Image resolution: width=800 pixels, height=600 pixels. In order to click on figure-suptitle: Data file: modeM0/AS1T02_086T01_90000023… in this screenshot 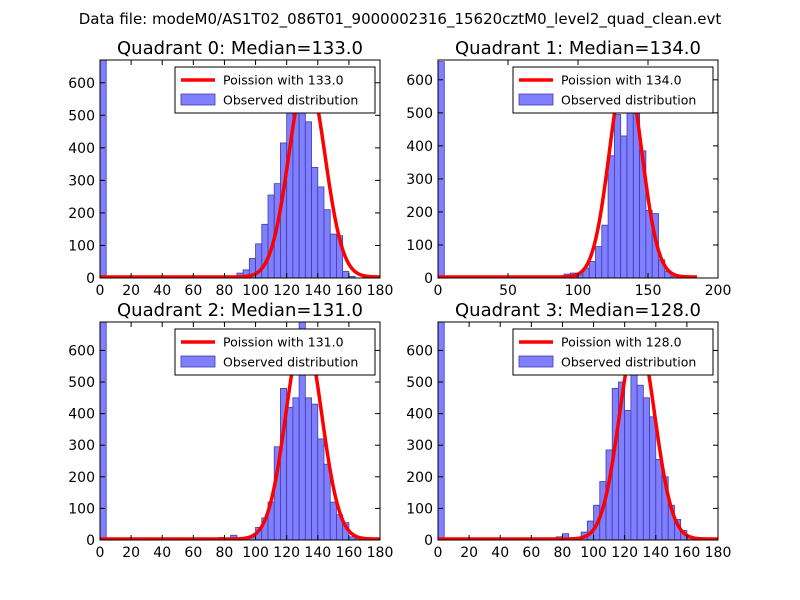, I will do `click(400, 19)`.